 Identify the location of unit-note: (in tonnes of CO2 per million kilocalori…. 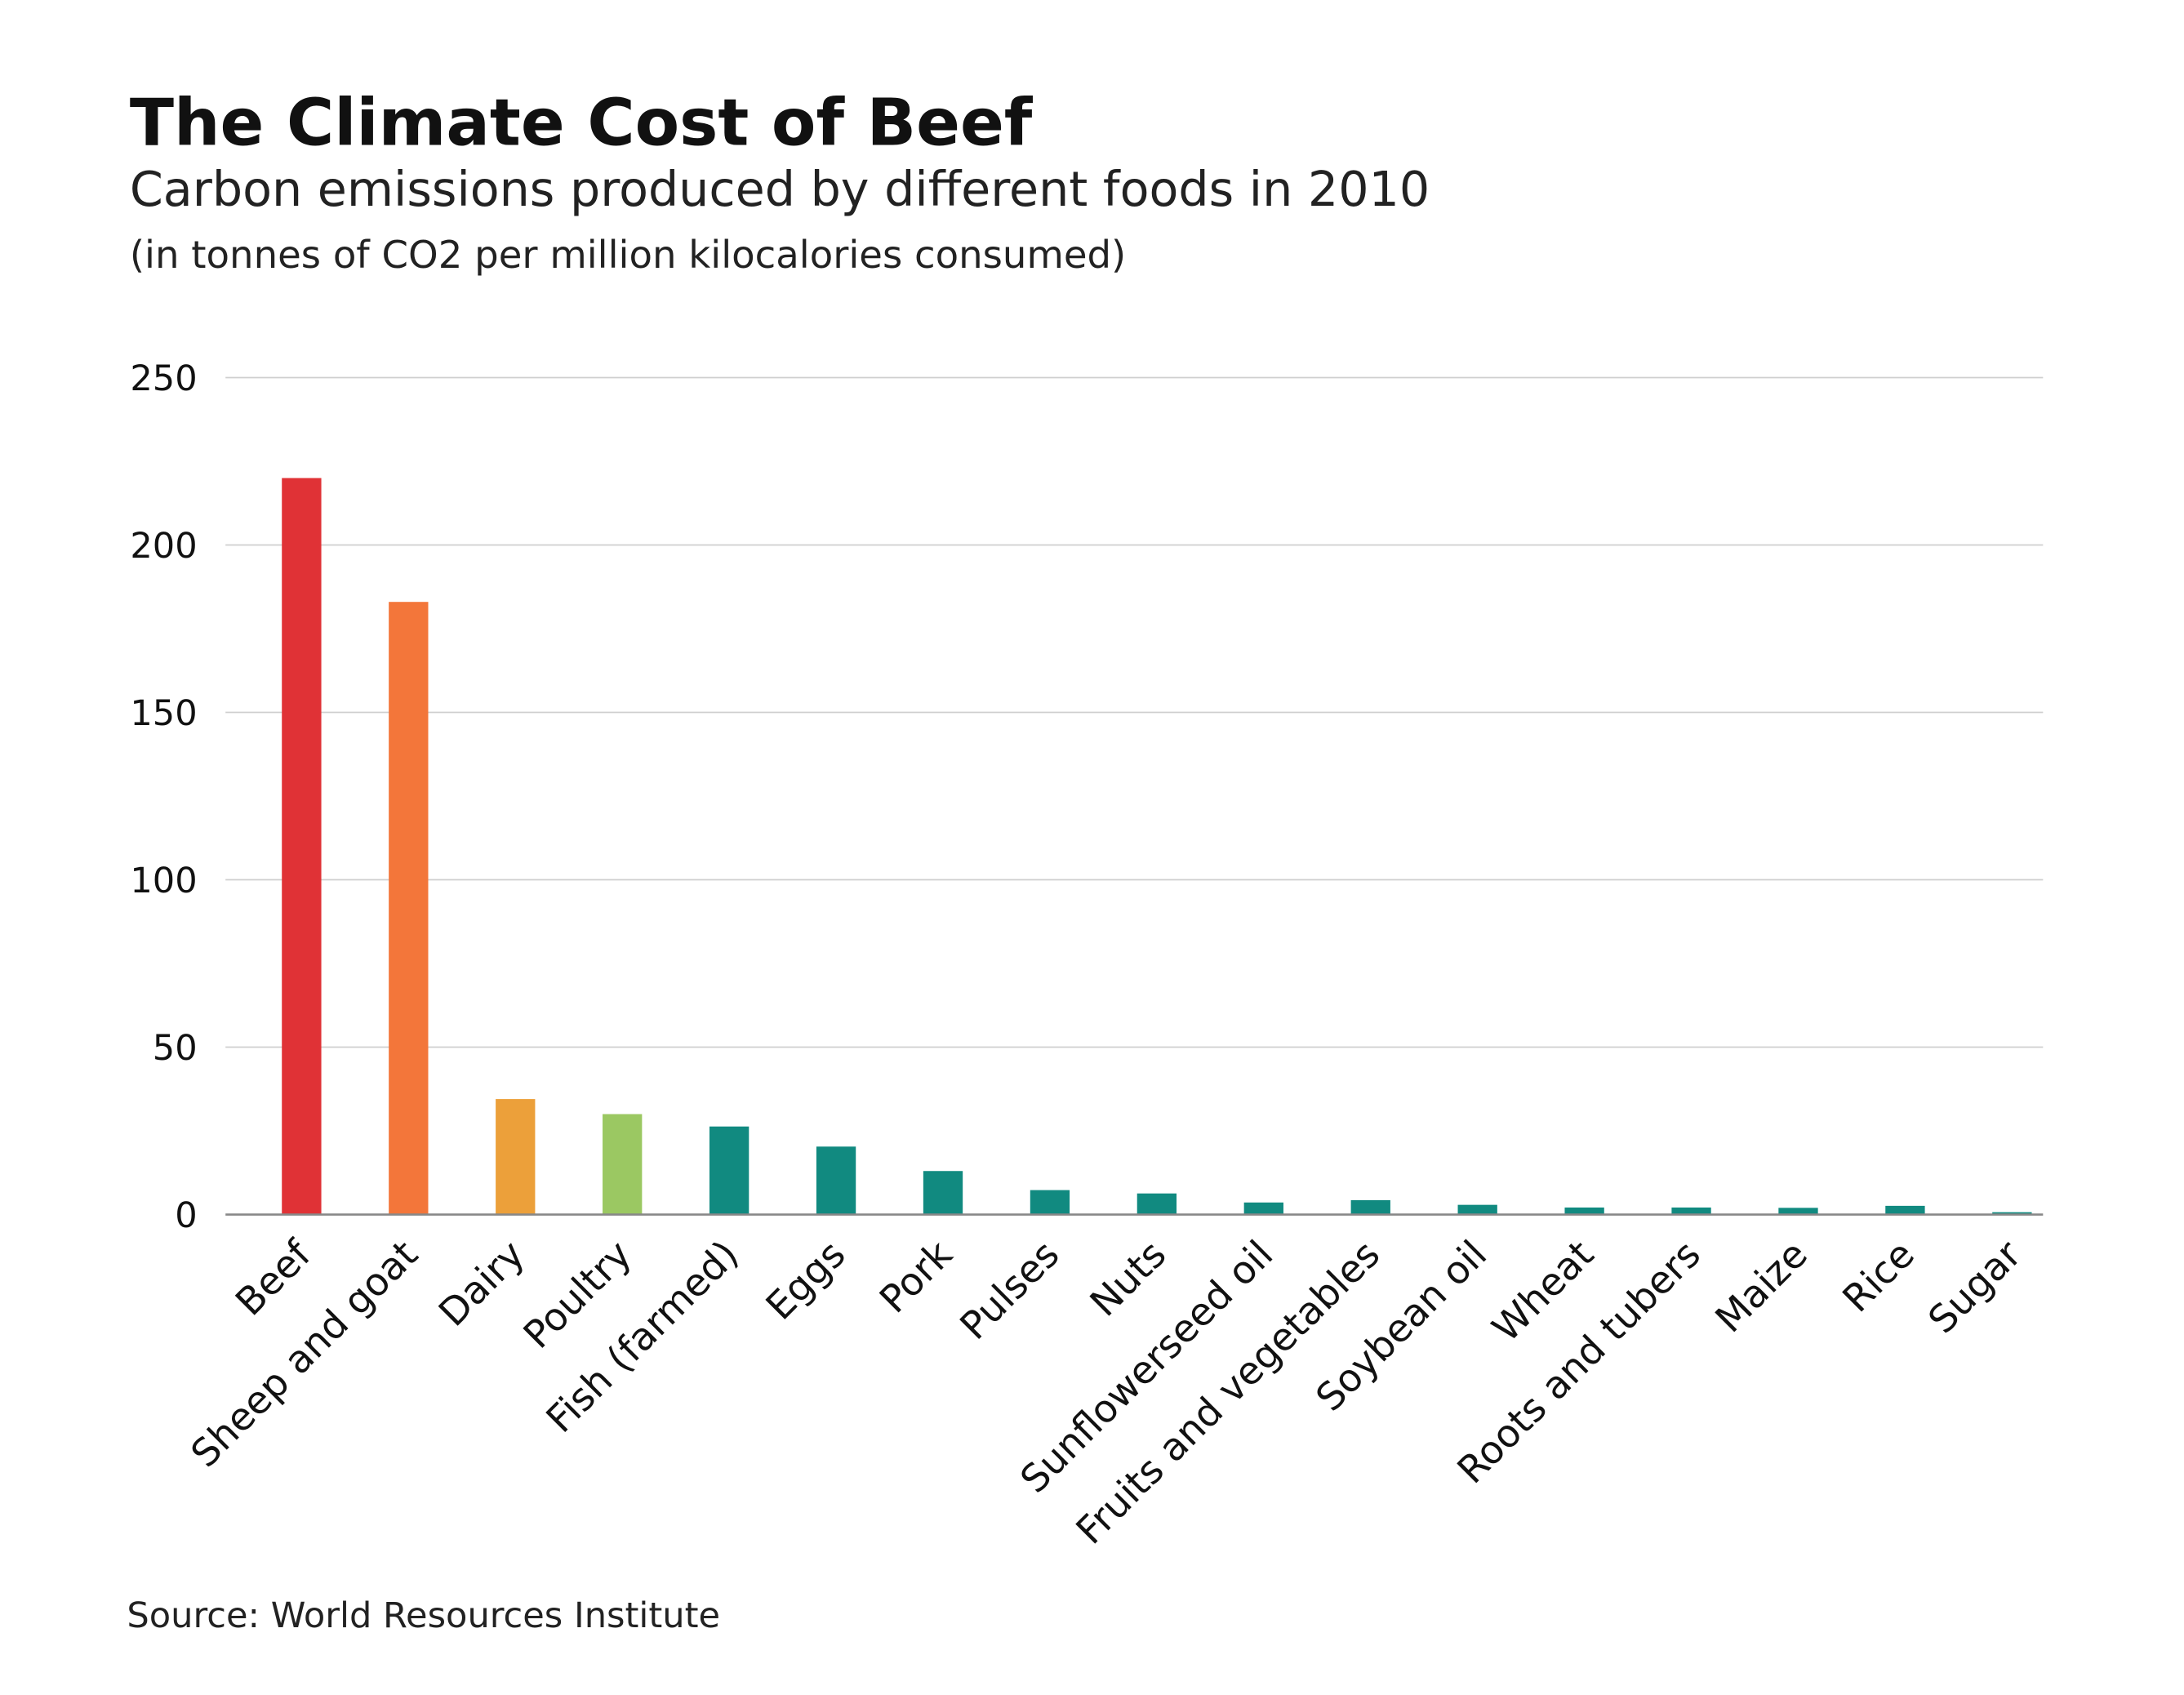
(628, 255).